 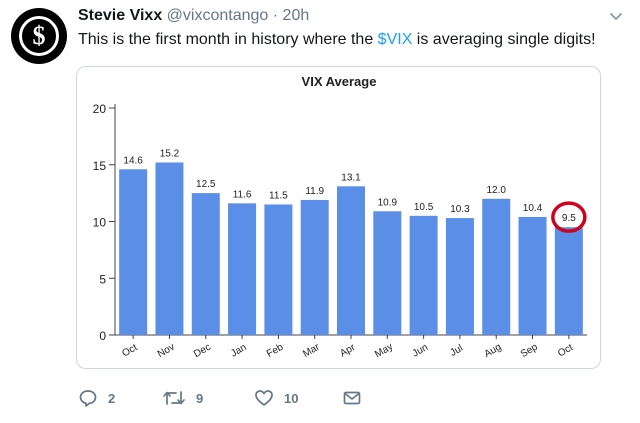 I want to click on y-tick-label: 15, so click(x=100, y=166).